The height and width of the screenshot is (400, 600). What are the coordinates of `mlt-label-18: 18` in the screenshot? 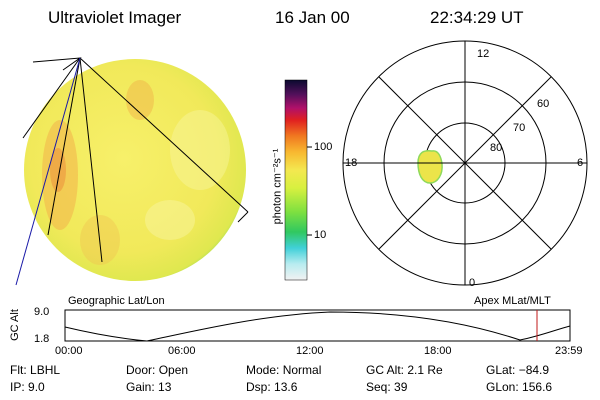 It's located at (351, 163).